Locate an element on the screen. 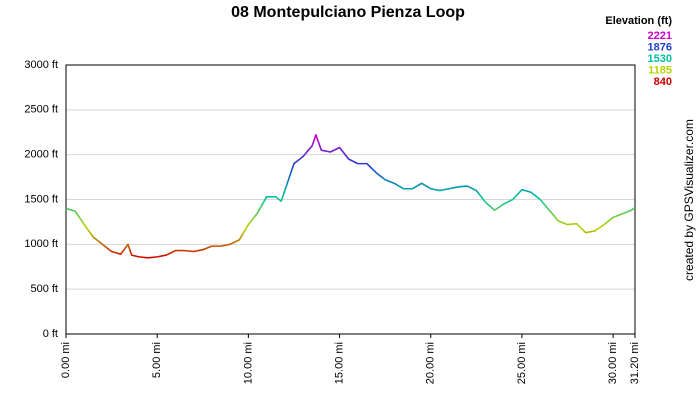 The image size is (700, 400). y-tick-label: 500 ft is located at coordinates (44, 289).